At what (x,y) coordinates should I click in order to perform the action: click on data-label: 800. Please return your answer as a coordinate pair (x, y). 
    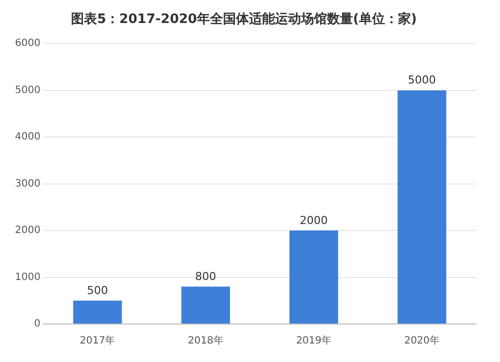
    Looking at the image, I should click on (205, 276).